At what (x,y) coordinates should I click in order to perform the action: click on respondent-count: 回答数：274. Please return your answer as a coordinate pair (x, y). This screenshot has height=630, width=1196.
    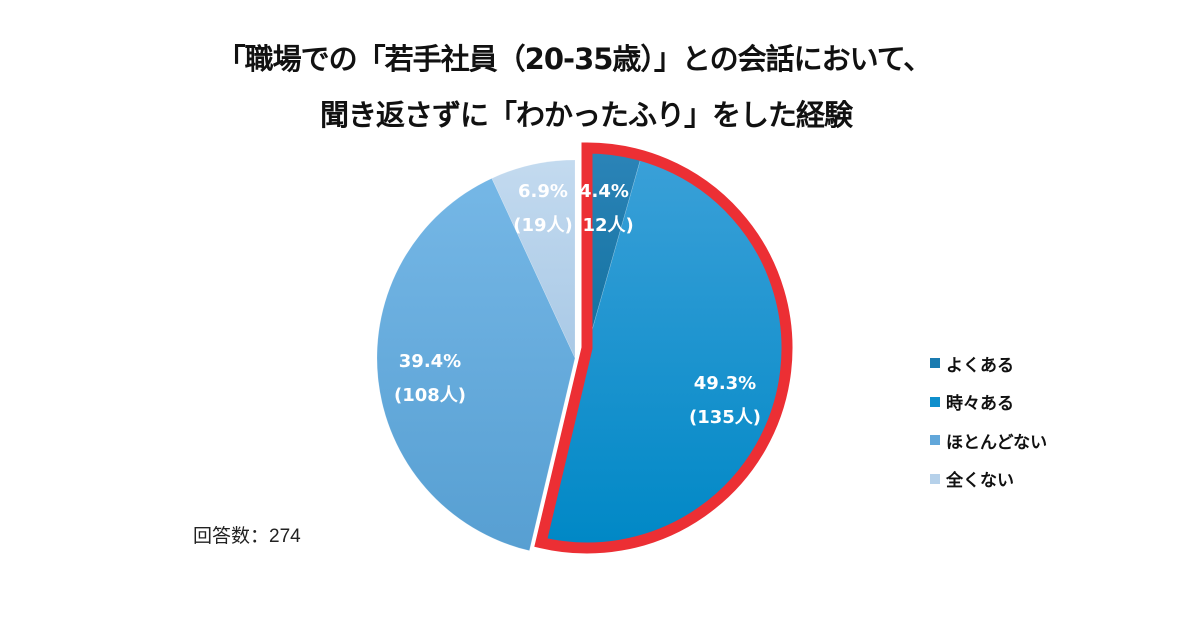
    Looking at the image, I should click on (247, 536).